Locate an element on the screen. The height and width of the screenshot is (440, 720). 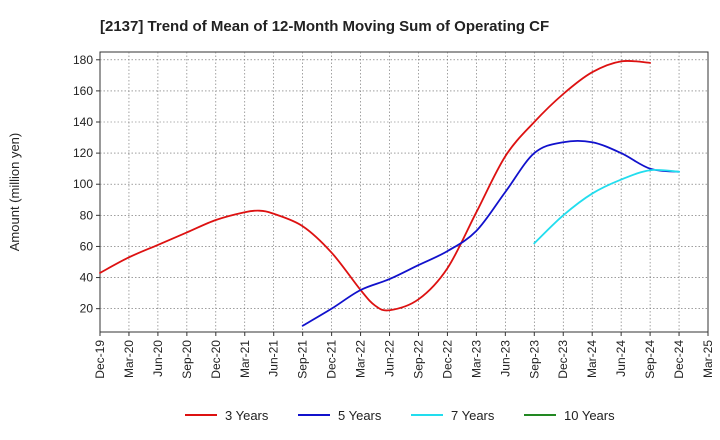
y-tick-label: 180 is located at coordinates (83, 60).